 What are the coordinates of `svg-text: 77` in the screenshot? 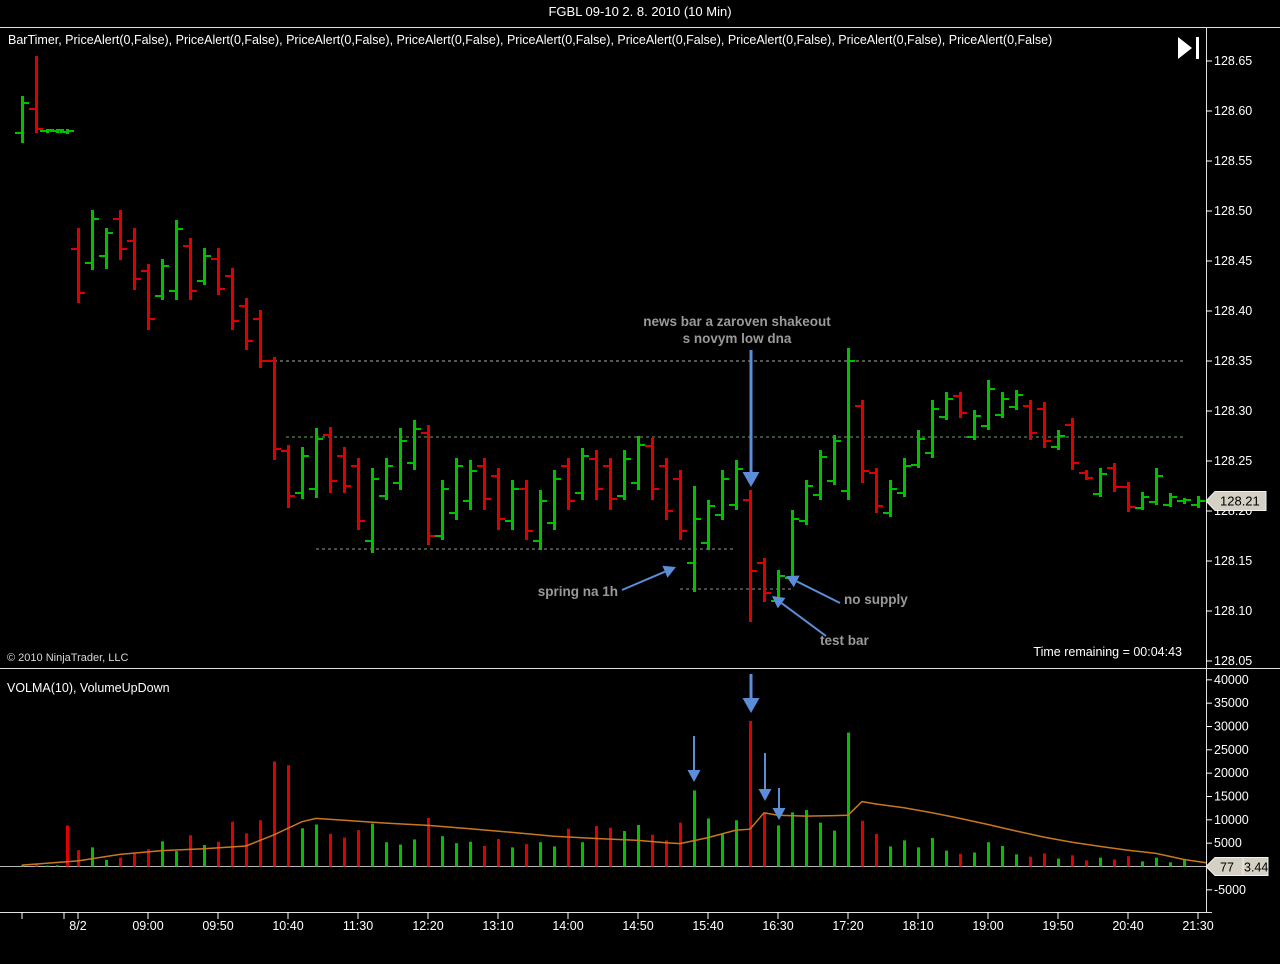 It's located at (1227, 868).